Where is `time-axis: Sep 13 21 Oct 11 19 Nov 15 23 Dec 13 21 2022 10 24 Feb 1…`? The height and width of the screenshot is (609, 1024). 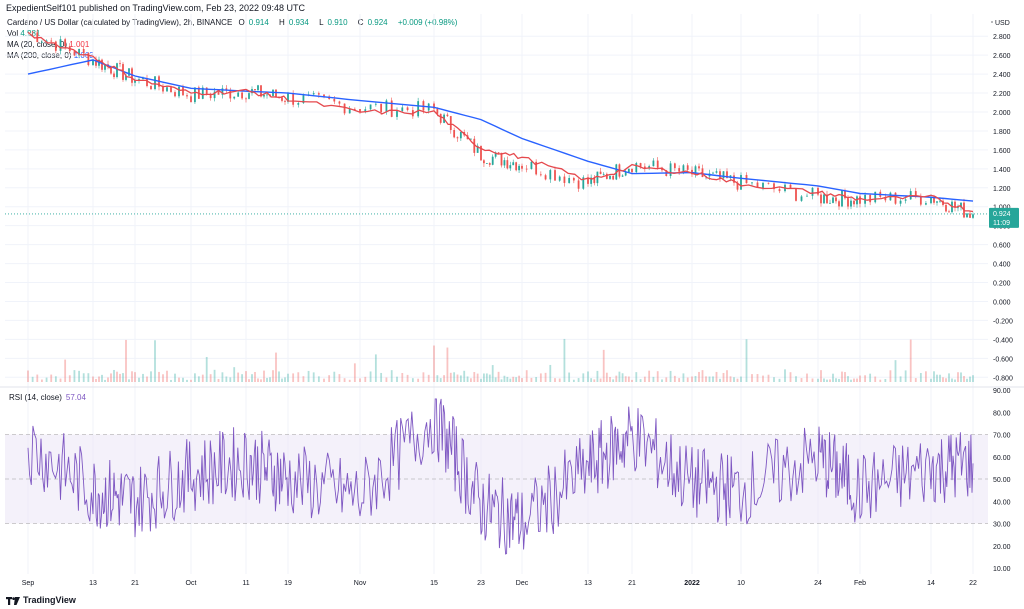
time-axis: Sep 13 21 Oct 11 19 Nov 15 23 Dec 13 21 2022 10 24 Feb 1… is located at coordinates (499, 583).